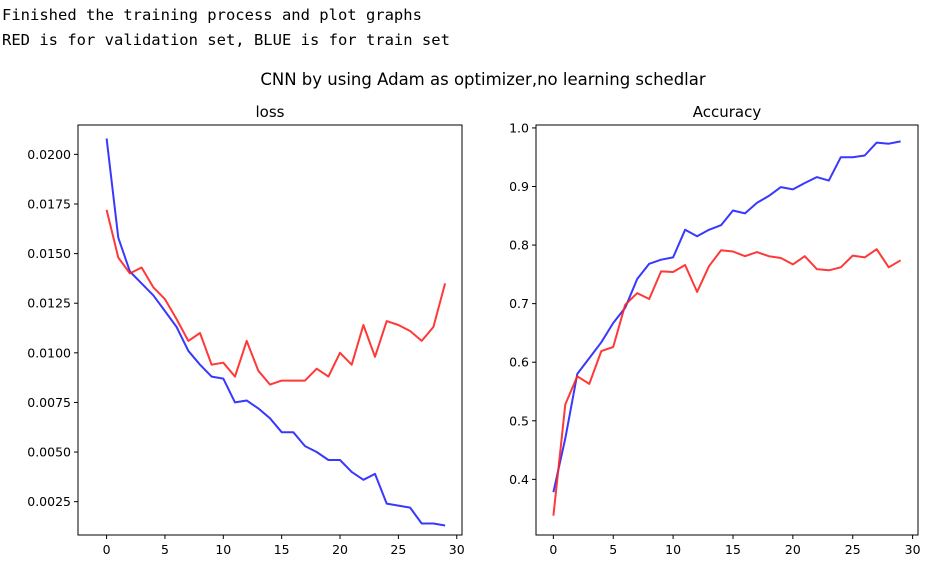 Image resolution: width=925 pixels, height=571 pixels. I want to click on loss-xtick-label: 20, so click(340, 549).